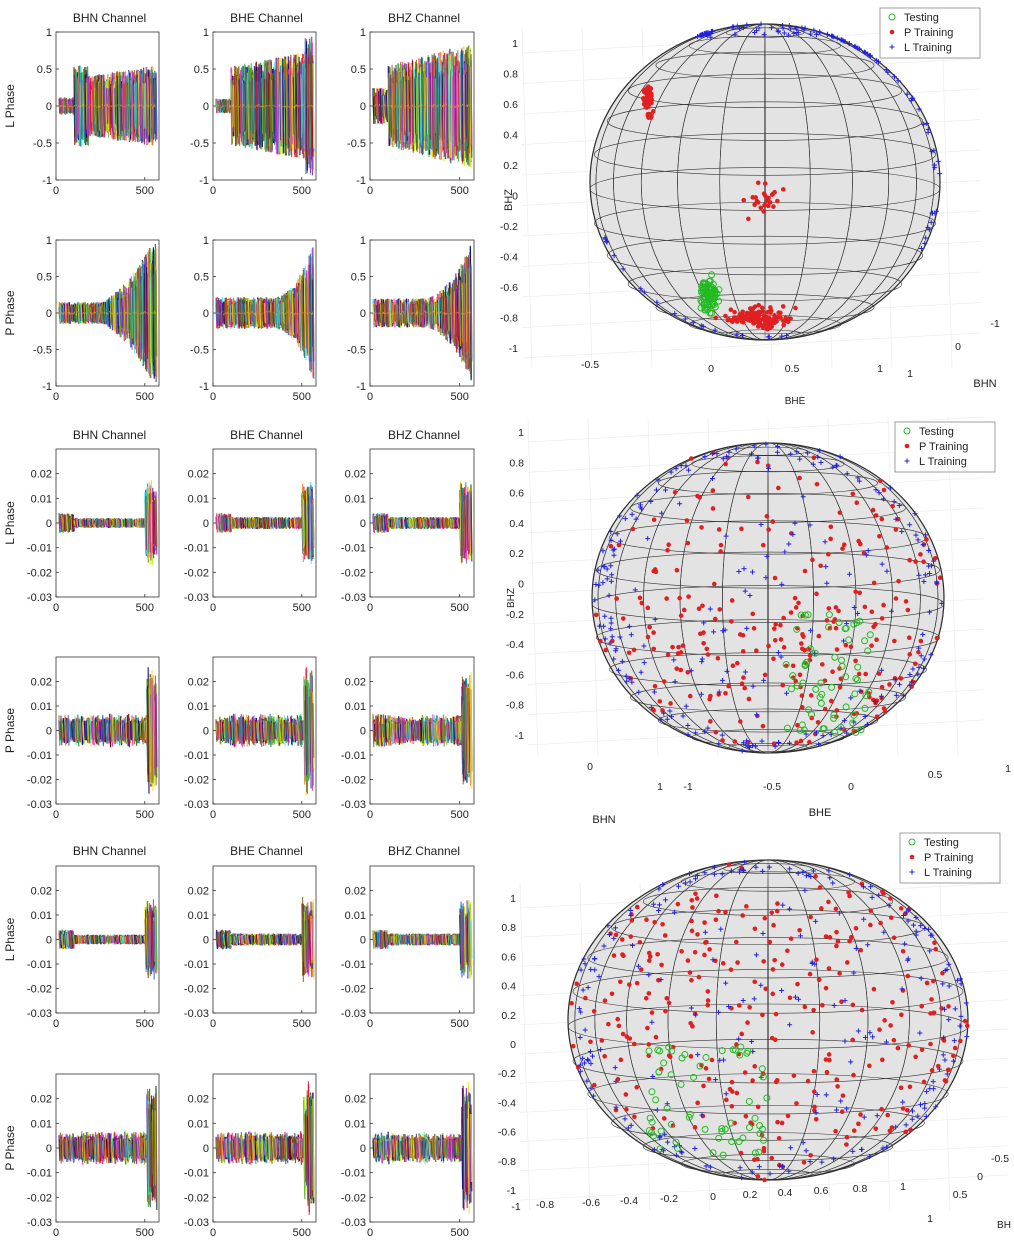  I want to click on ytick-label: -0.02, so click(39, 1198).